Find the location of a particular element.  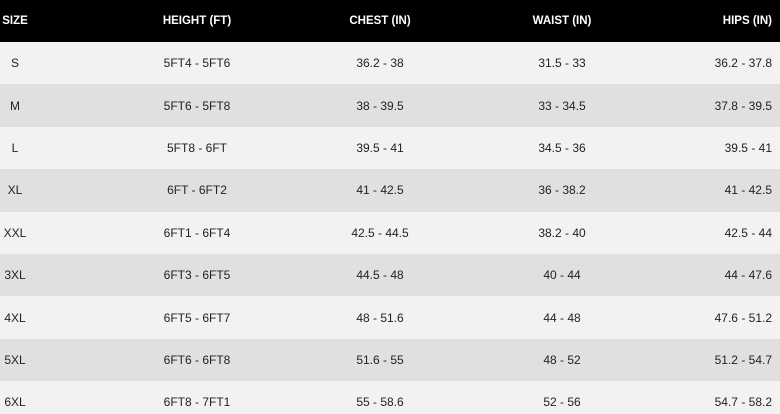

header-cell: WAIST (IN) is located at coordinates (562, 21).